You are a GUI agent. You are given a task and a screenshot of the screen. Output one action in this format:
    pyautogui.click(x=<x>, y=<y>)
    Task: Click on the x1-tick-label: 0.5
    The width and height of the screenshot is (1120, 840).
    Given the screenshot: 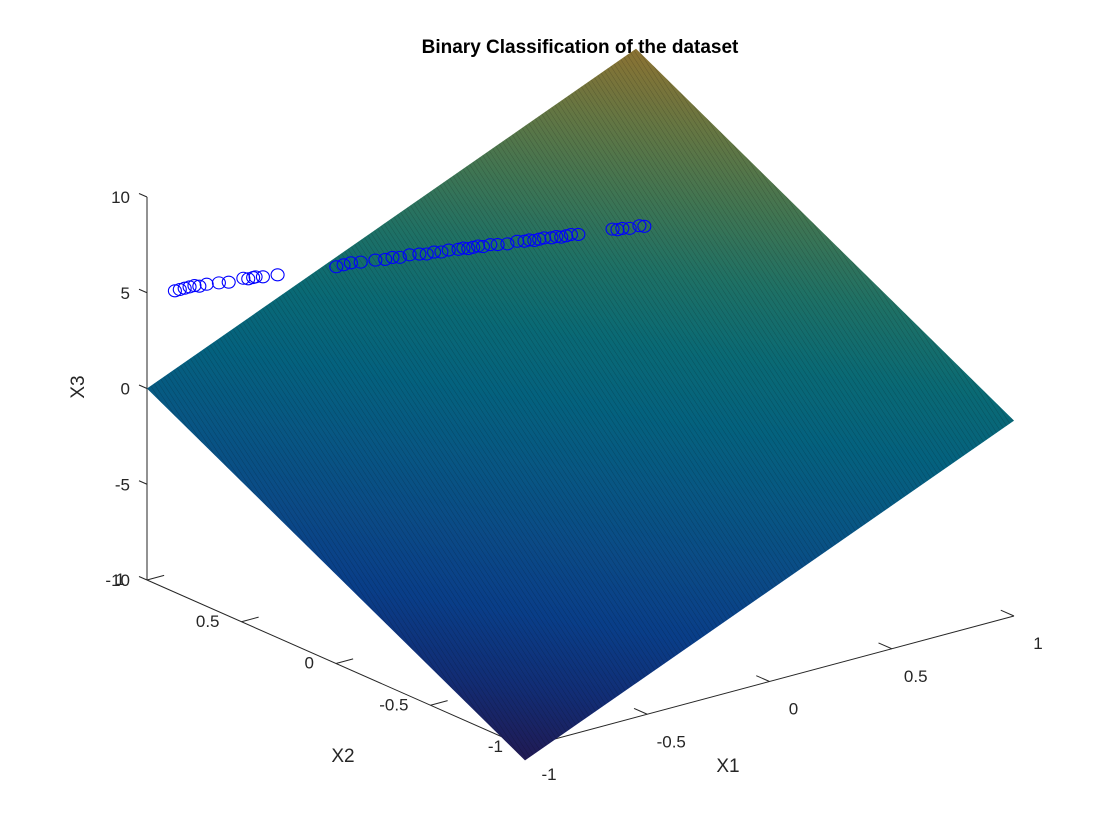 What is the action you would take?
    pyautogui.click(x=916, y=676)
    